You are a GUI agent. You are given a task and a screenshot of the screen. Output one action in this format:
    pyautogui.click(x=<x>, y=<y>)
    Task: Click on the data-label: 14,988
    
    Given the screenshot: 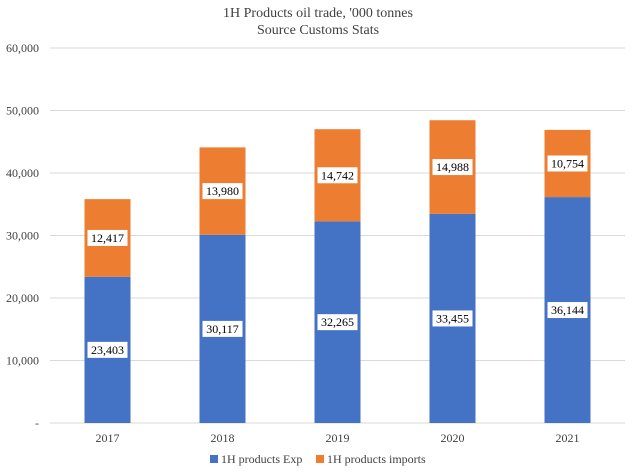 What is the action you would take?
    pyautogui.click(x=452, y=167)
    